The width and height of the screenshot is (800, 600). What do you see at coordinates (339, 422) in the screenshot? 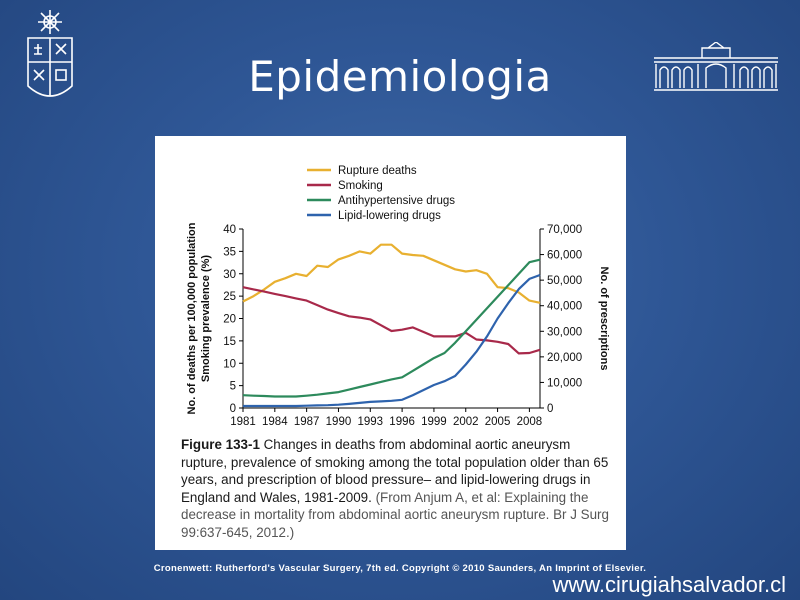
I see `x-tick-label: 1990` at bounding box center [339, 422].